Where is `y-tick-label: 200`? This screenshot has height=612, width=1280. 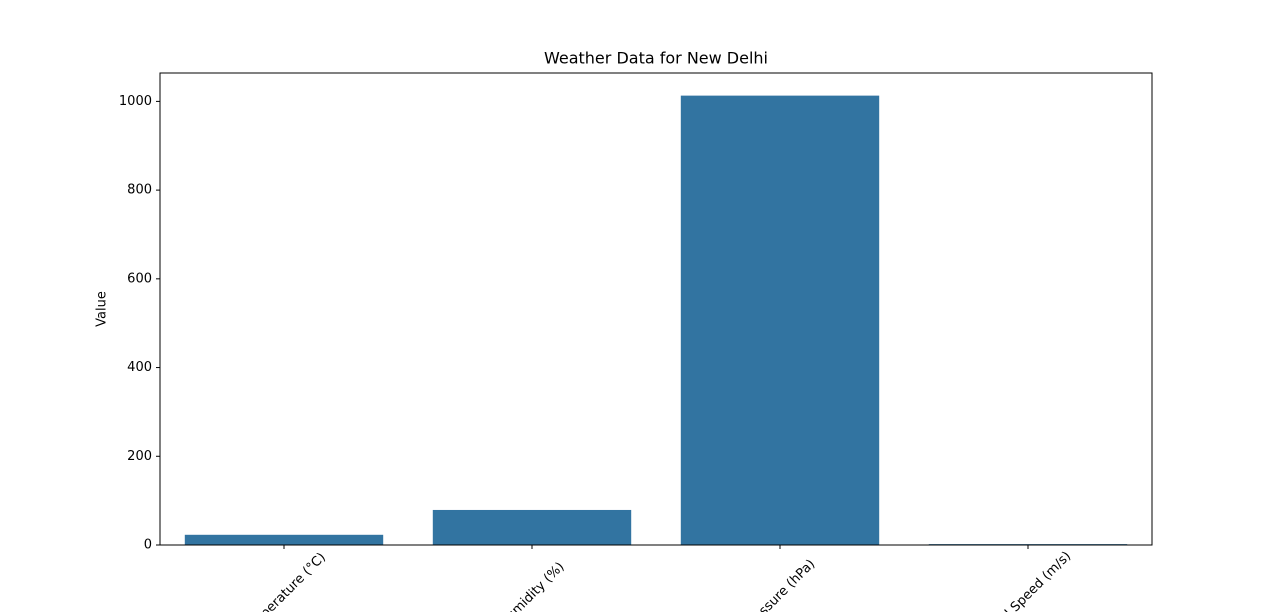
y-tick-label: 200 is located at coordinates (139, 456).